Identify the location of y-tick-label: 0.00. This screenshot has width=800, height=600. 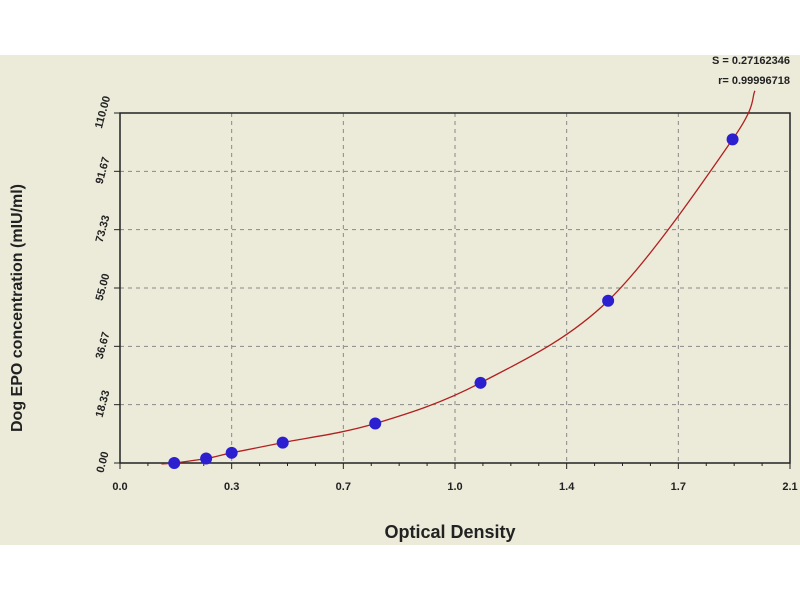
(103, 462).